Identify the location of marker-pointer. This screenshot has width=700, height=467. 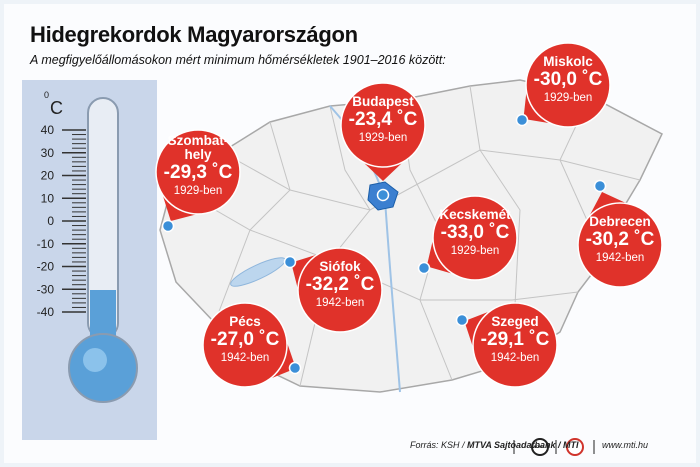
(383, 171).